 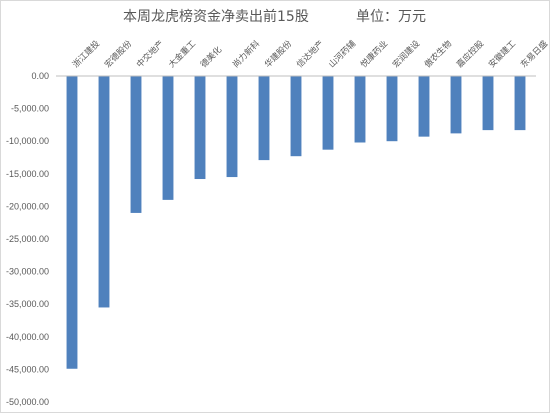 What do you see at coordinates (438, 54) in the screenshot?
I see `category-label: 傲农生物` at bounding box center [438, 54].